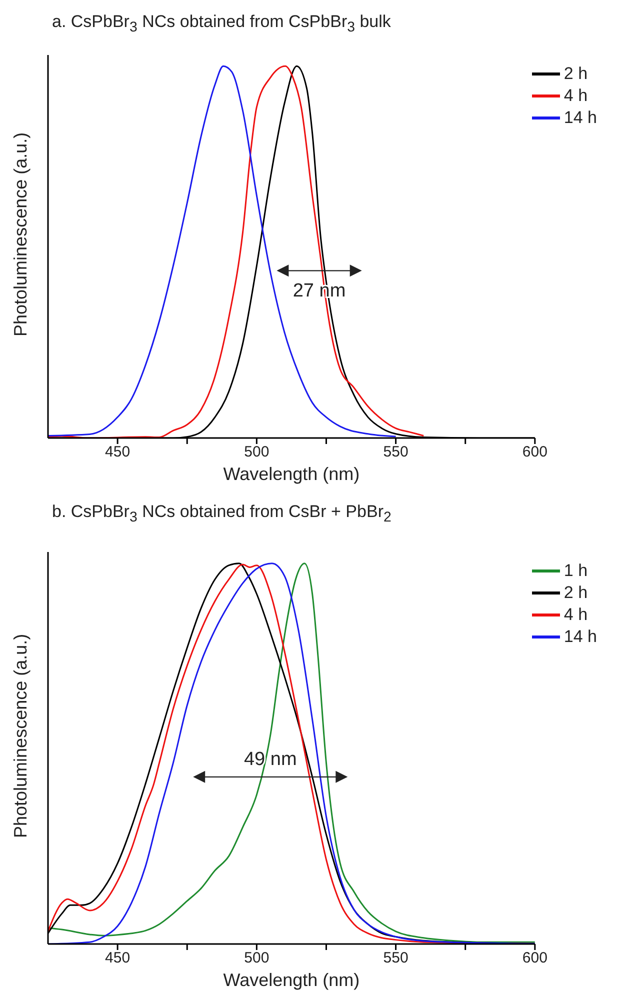 This screenshot has width=617, height=999. Describe the element at coordinates (270, 759) in the screenshot. I see `annotation: 49 nm` at that location.